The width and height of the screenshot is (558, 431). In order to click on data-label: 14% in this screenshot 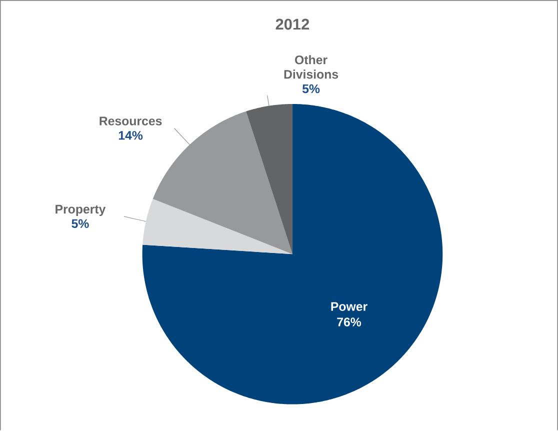, I will do `click(130, 135)`.